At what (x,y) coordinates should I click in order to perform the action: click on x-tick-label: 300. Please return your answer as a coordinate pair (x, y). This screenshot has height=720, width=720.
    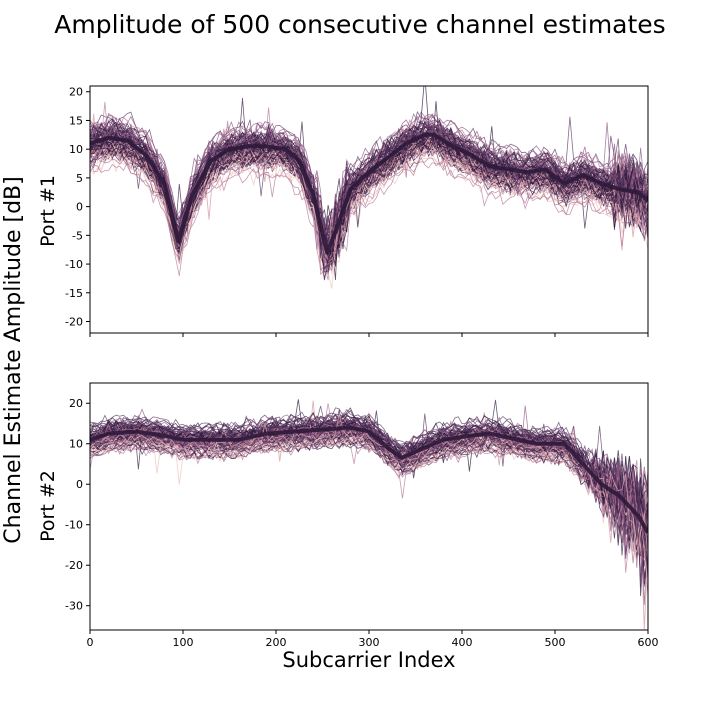
    Looking at the image, I should click on (369, 642).